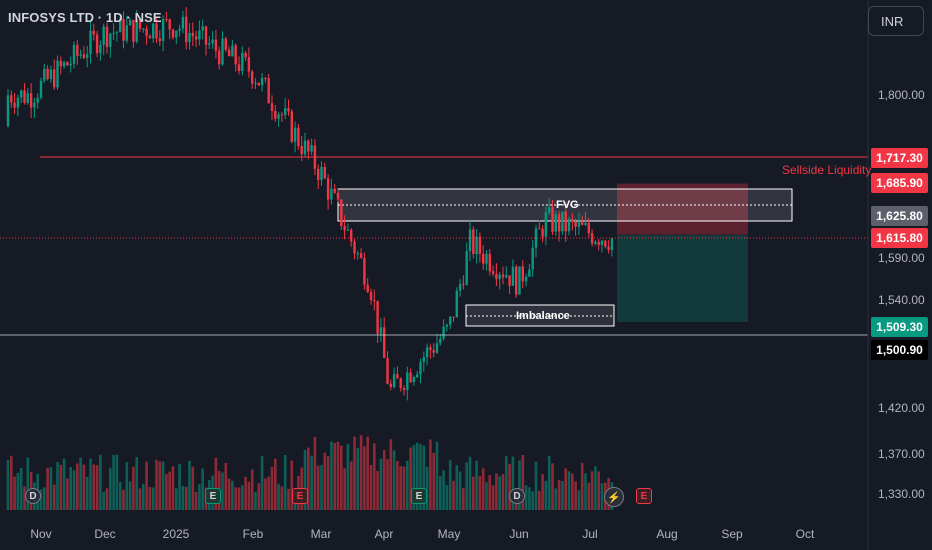 Image resolution: width=932 pixels, height=550 pixels. I want to click on lightning-icon: ⚡, so click(614, 497).